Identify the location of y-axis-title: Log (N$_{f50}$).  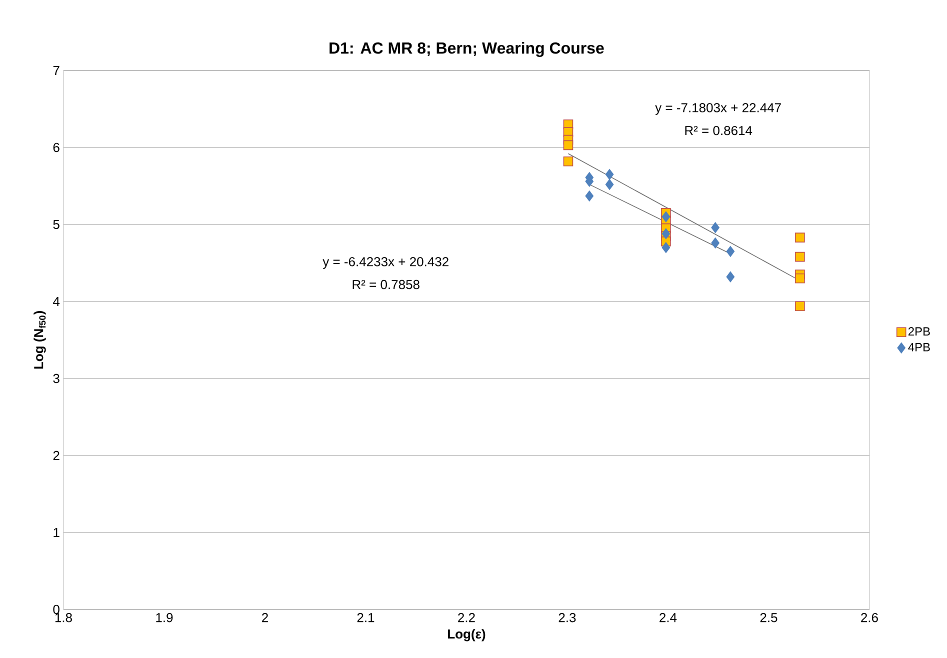
(40, 340).